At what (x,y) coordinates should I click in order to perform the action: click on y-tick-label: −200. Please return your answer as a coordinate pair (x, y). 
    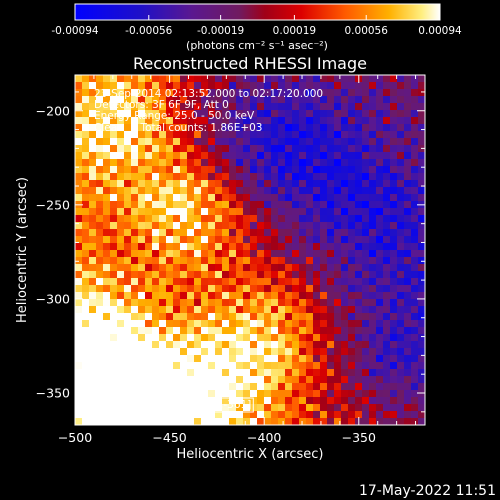
    Looking at the image, I should click on (53, 110).